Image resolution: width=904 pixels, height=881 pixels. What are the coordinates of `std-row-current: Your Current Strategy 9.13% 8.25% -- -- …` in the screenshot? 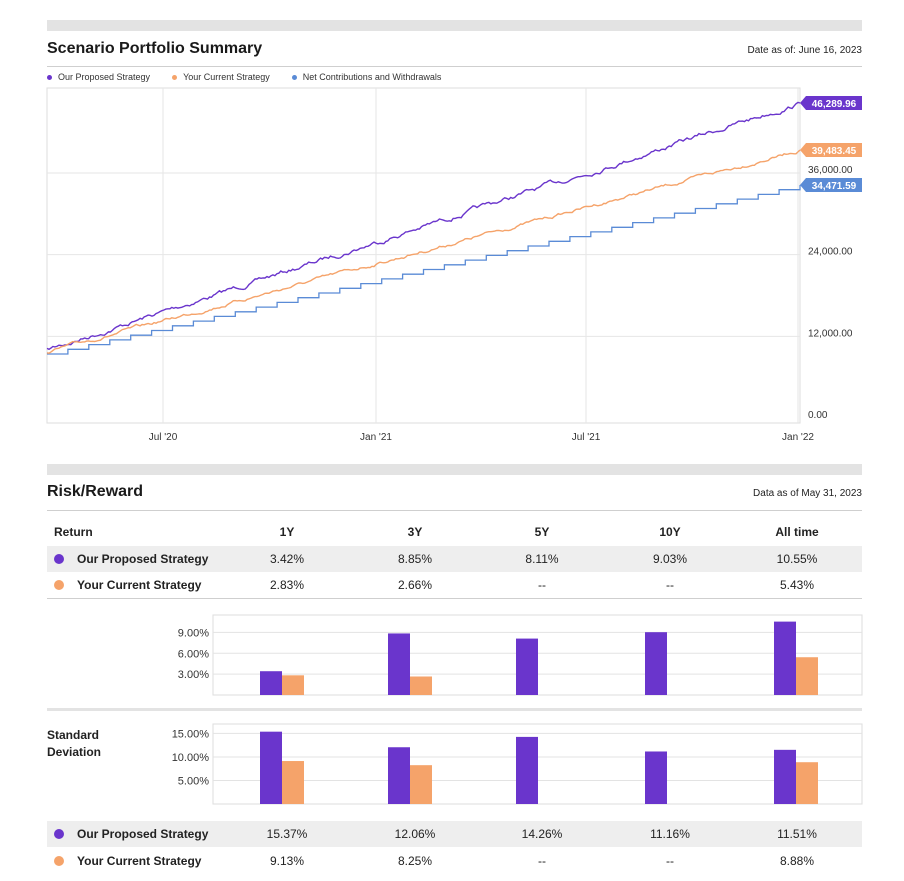 It's located at (454, 861).